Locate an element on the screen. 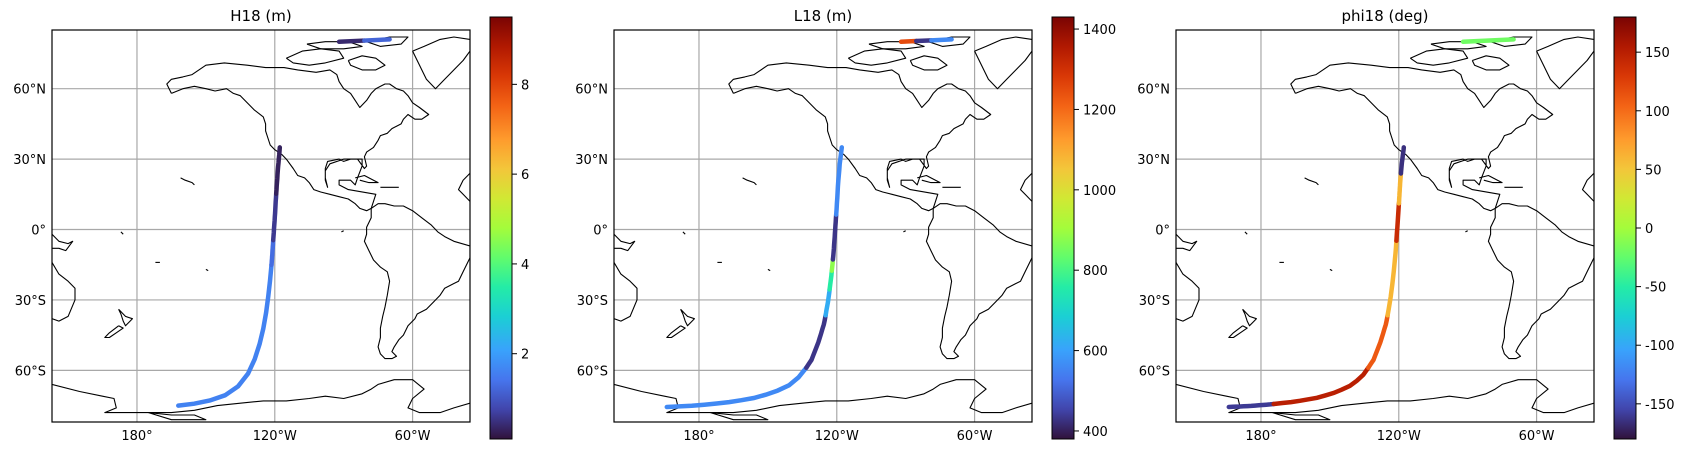 The height and width of the screenshot is (456, 1690). colorbar-tick-label: 4 is located at coordinates (525, 265).